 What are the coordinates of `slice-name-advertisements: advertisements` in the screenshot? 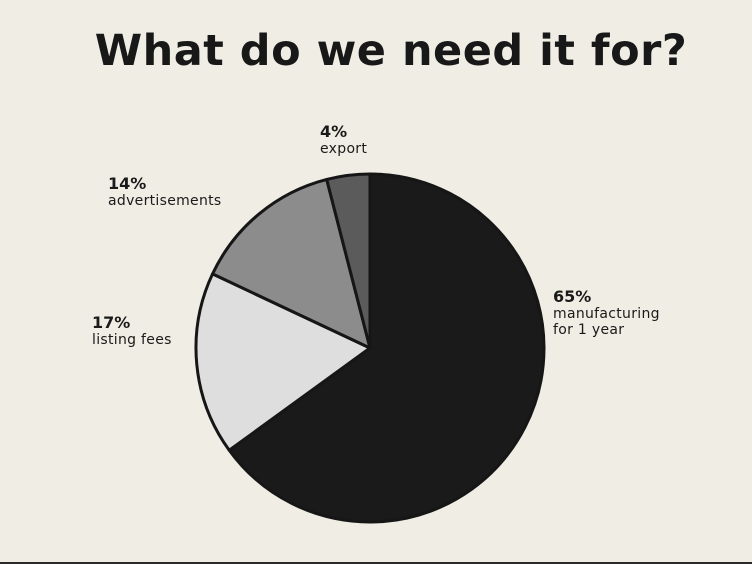 It's located at (165, 201).